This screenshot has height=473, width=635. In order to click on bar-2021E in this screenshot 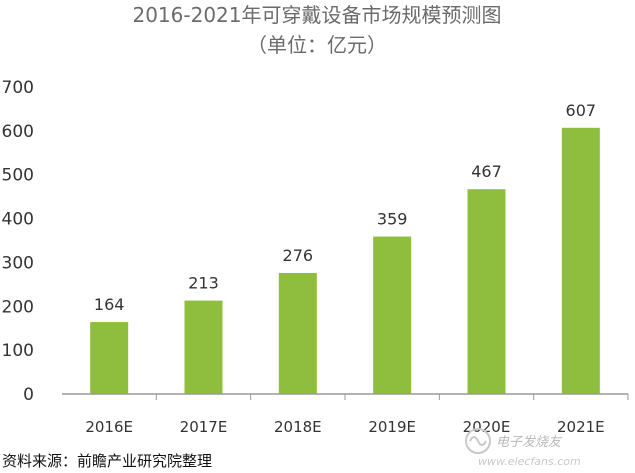, I will do `click(580, 260)`.